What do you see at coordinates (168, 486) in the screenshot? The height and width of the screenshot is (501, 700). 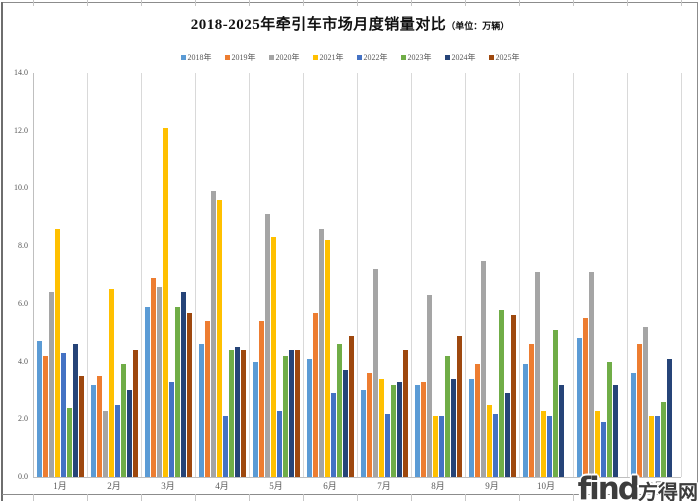 I see `x-axis-category-label: 3月` at bounding box center [168, 486].